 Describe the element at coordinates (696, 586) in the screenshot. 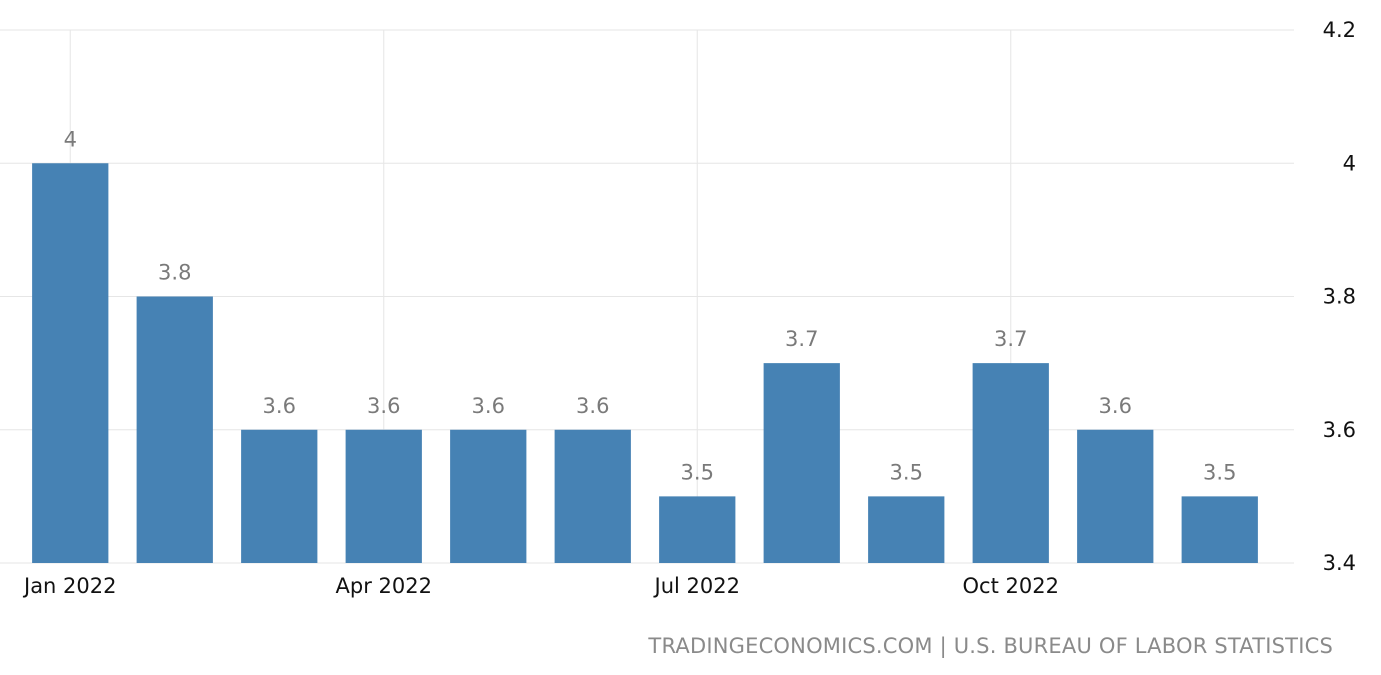

I see `x-tick-label: Jul 2022` at that location.